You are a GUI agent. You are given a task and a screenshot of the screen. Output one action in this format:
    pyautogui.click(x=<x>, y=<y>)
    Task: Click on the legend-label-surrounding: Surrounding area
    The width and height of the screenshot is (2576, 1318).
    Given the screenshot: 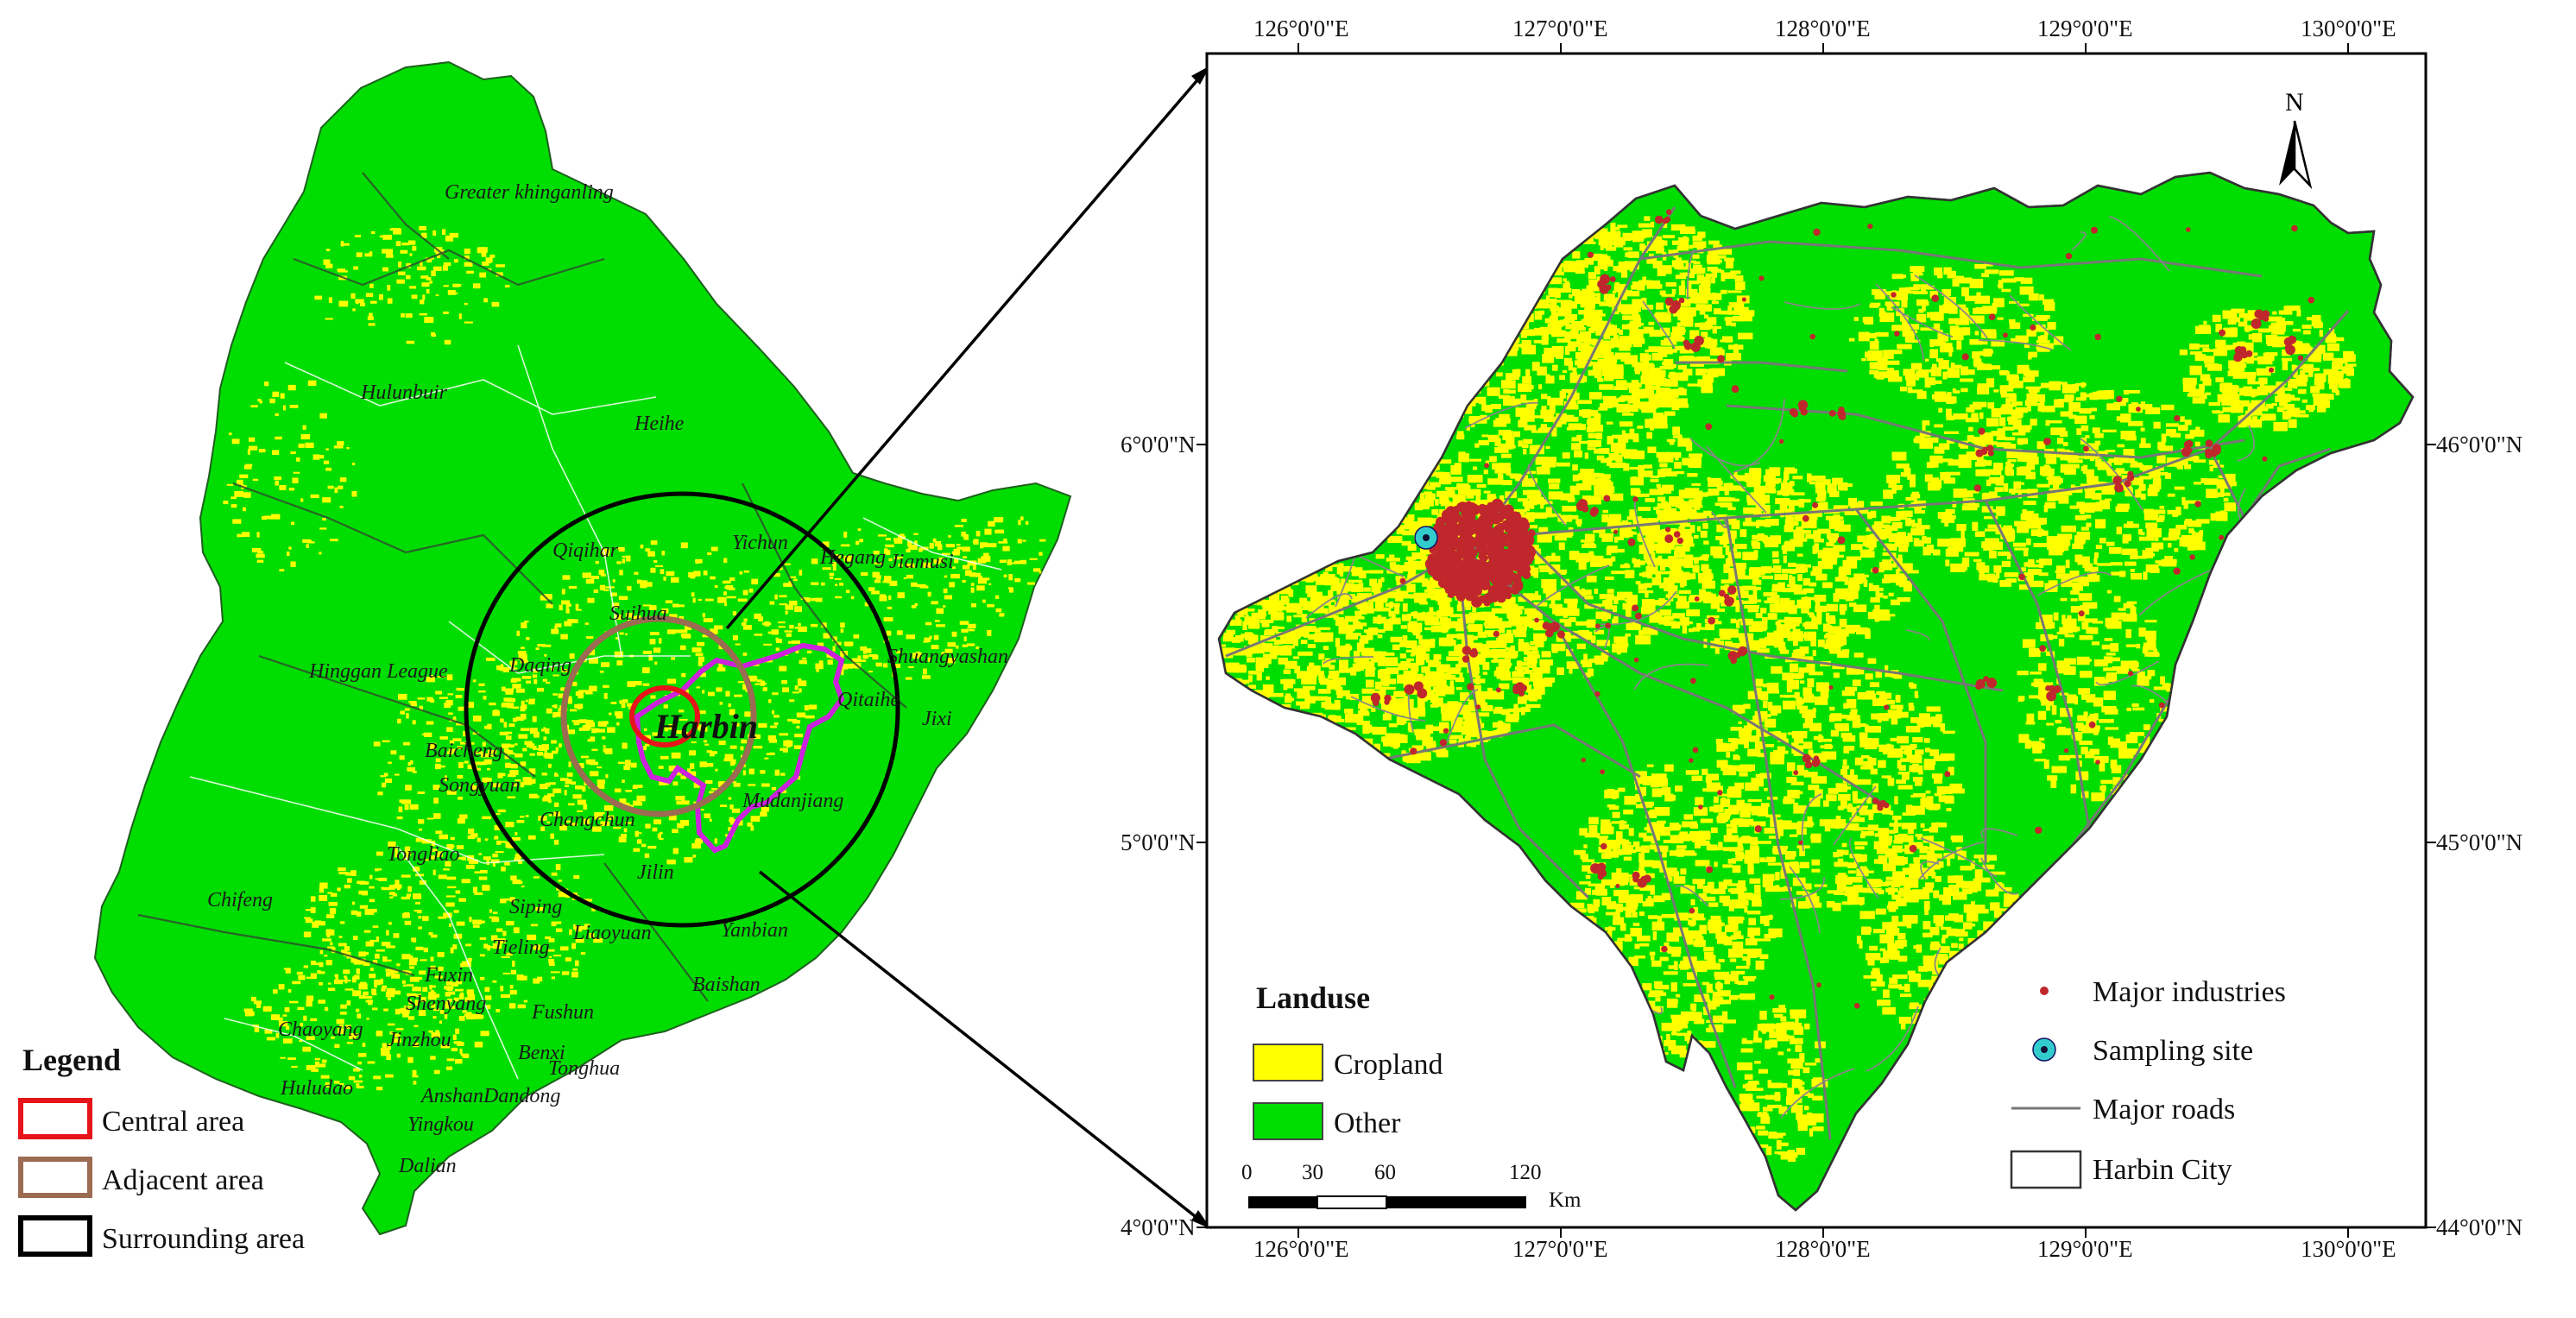 What is the action you would take?
    pyautogui.click(x=203, y=1239)
    